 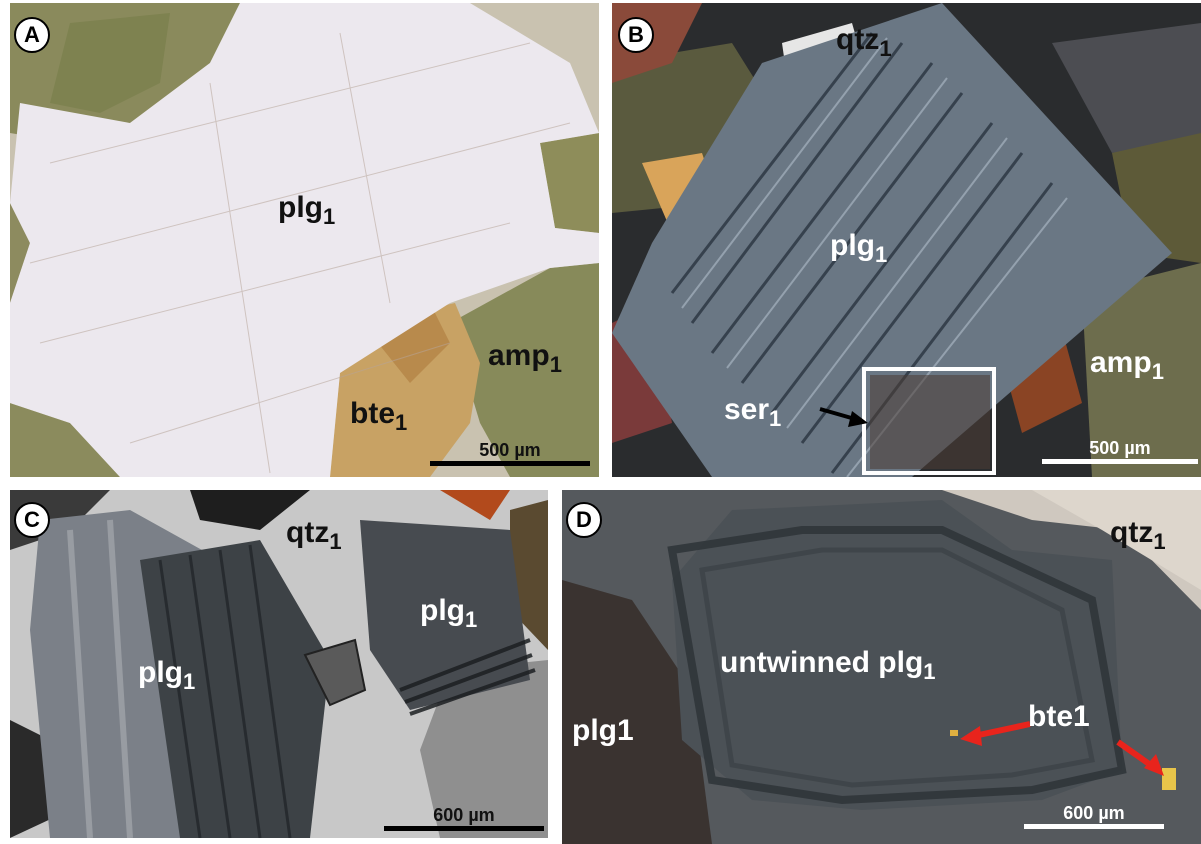 I want to click on panel-c-scale-bar: 600 µm, so click(x=464, y=818).